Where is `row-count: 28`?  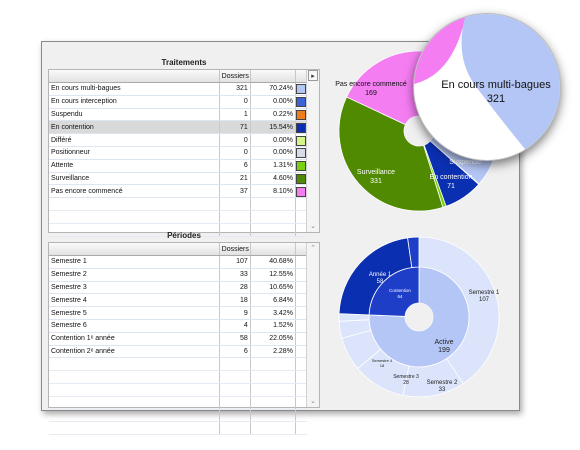
row-count: 28 is located at coordinates (235, 288).